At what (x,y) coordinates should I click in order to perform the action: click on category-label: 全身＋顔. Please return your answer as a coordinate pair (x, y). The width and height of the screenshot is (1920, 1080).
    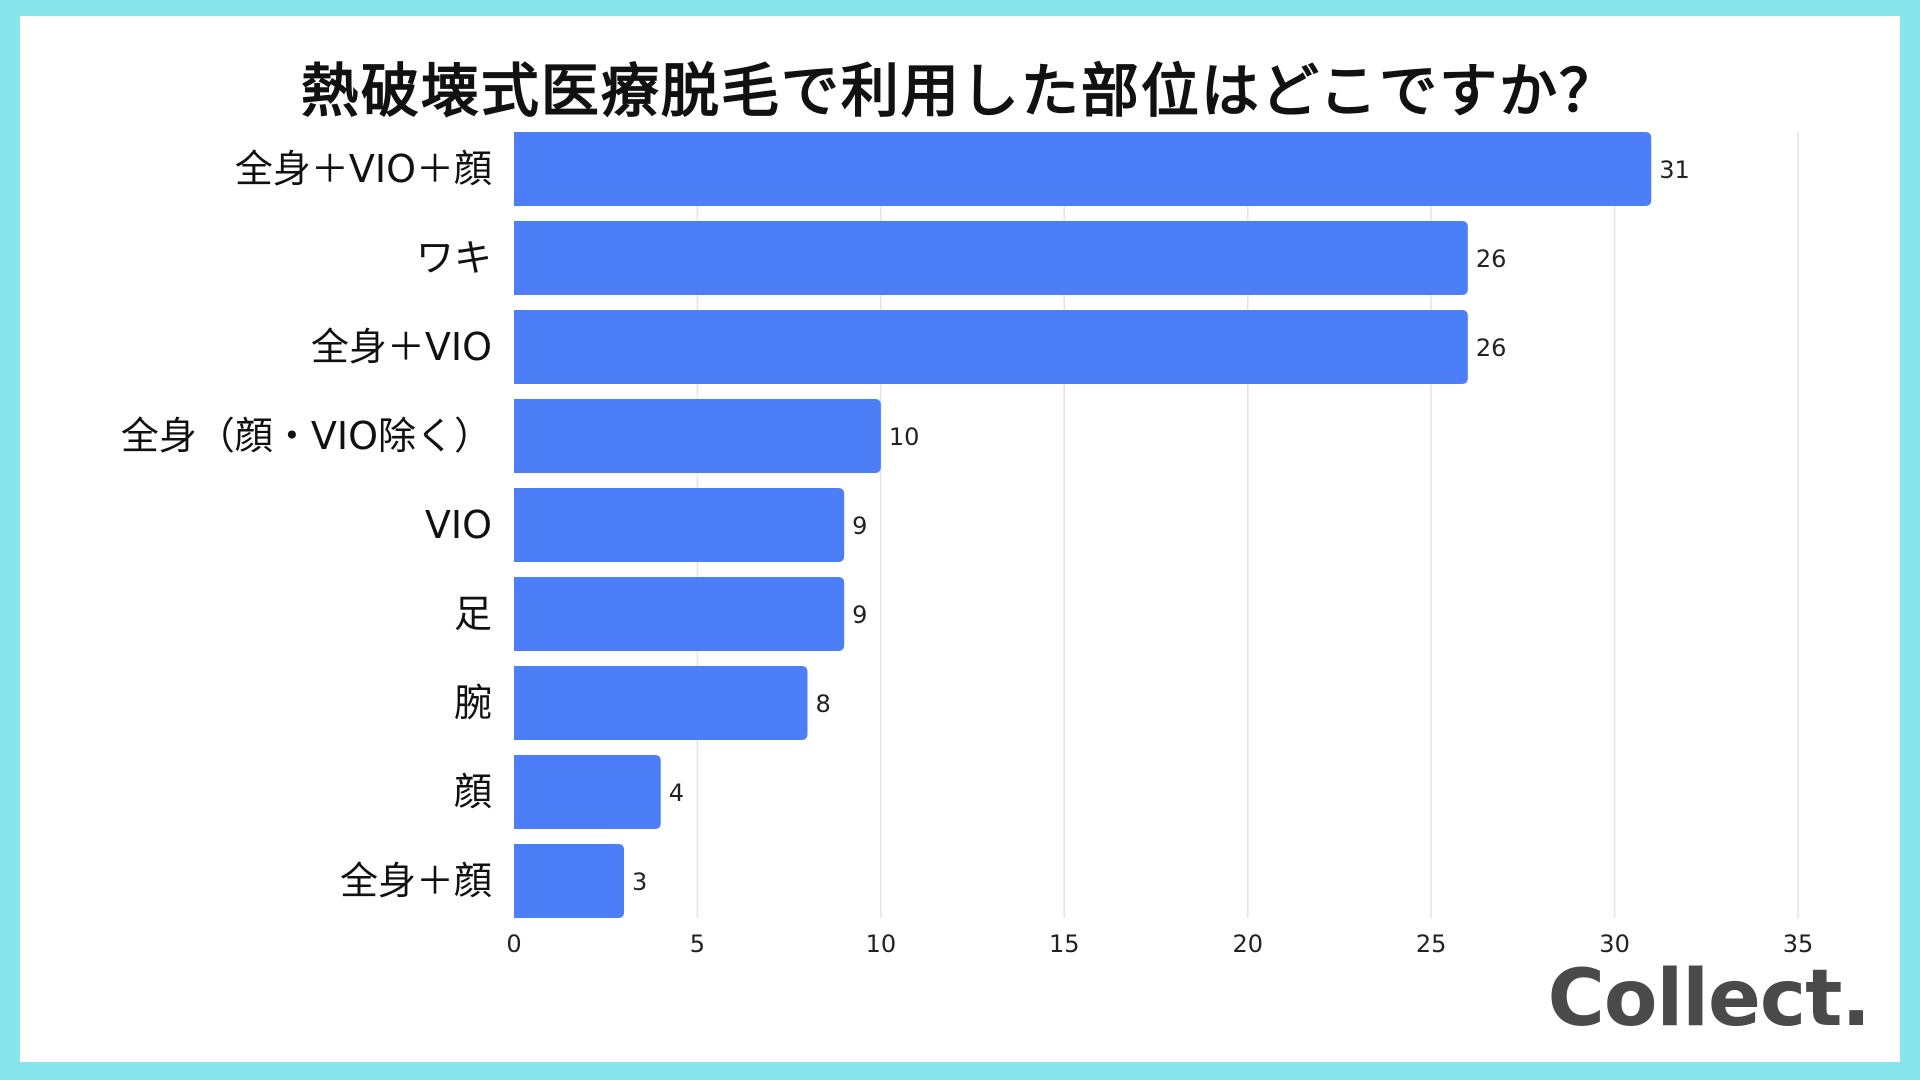
    Looking at the image, I should click on (416, 881).